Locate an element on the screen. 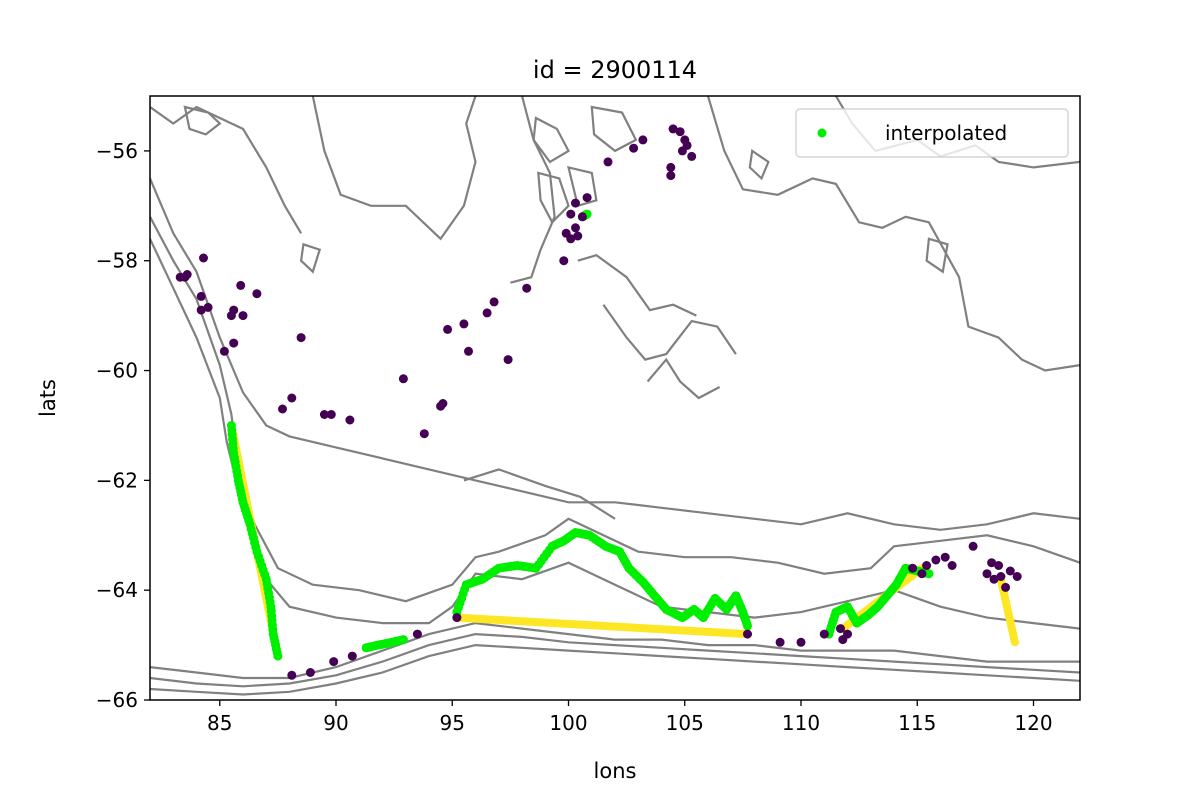 Image resolution: width=1200 pixels, height=800 pixels. x-tick-label: 115 is located at coordinates (917, 723).